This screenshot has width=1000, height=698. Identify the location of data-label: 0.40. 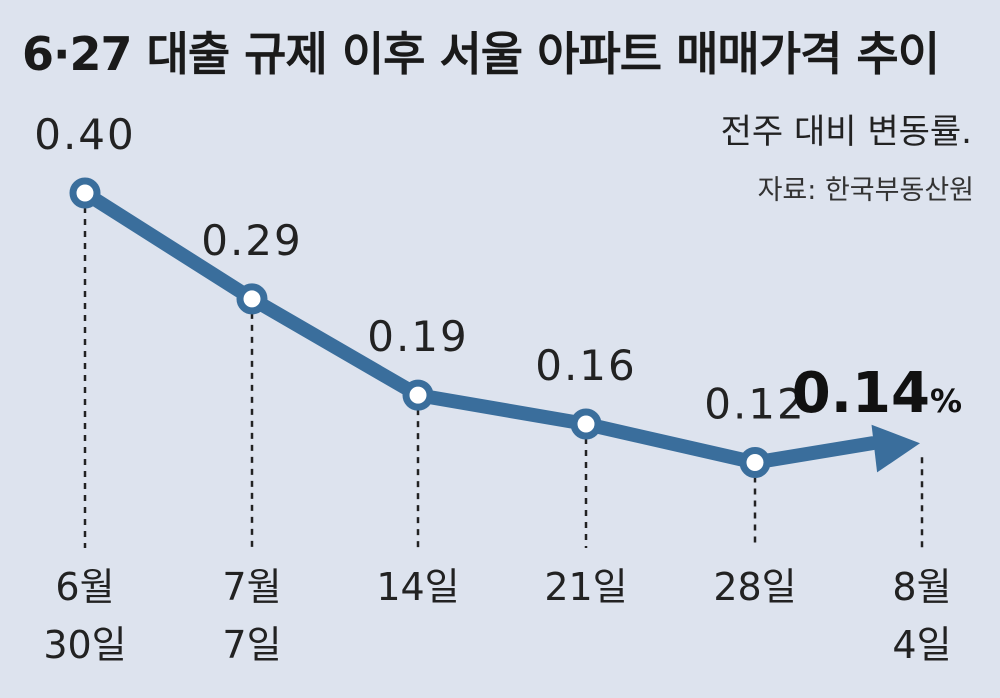
(85, 134).